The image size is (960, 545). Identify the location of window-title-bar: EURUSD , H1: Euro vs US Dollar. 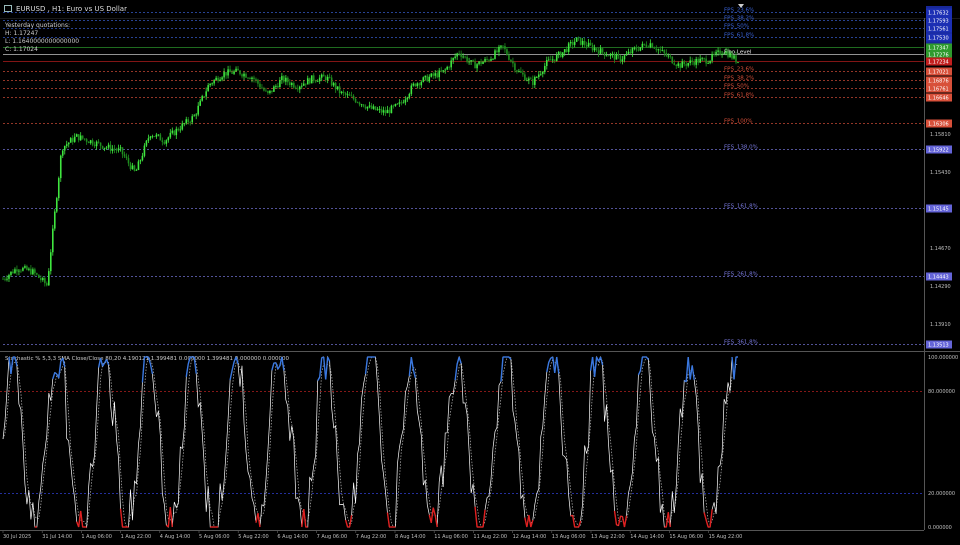
(480, 9).